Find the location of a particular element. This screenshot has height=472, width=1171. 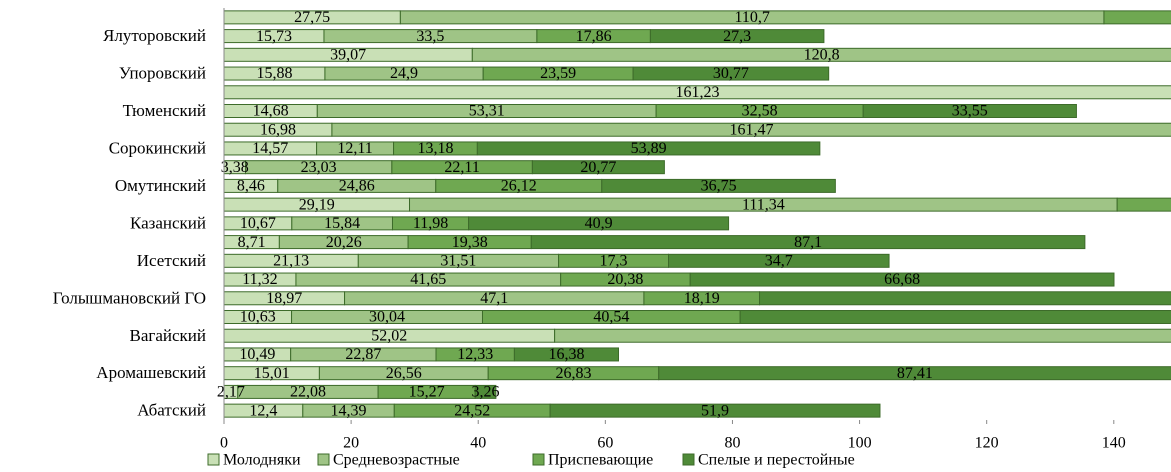

data-label: 11,32 is located at coordinates (259, 279).